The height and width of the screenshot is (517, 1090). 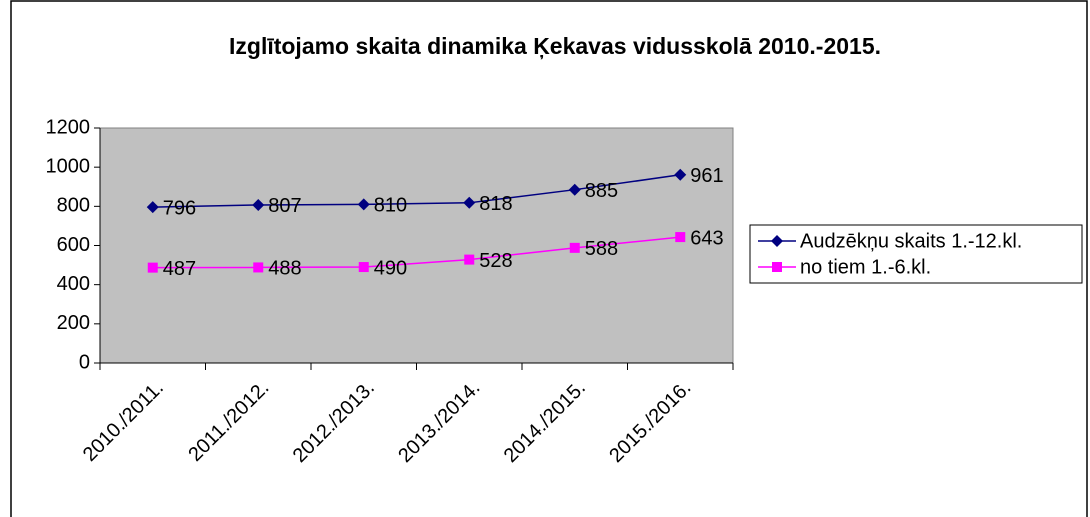 What do you see at coordinates (68, 166) in the screenshot?
I see `y-tick-label: 1000` at bounding box center [68, 166].